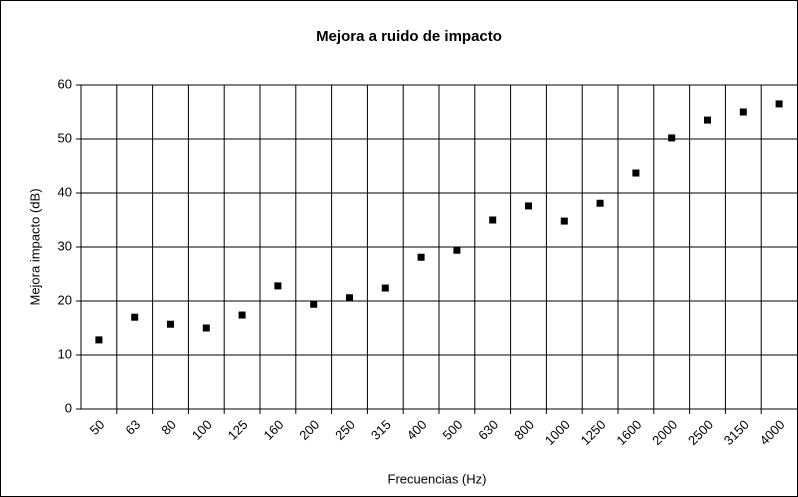 The image size is (798, 497). Describe the element at coordinates (34, 246) in the screenshot. I see `y-axis-label: Mejora impacto (dB)` at that location.